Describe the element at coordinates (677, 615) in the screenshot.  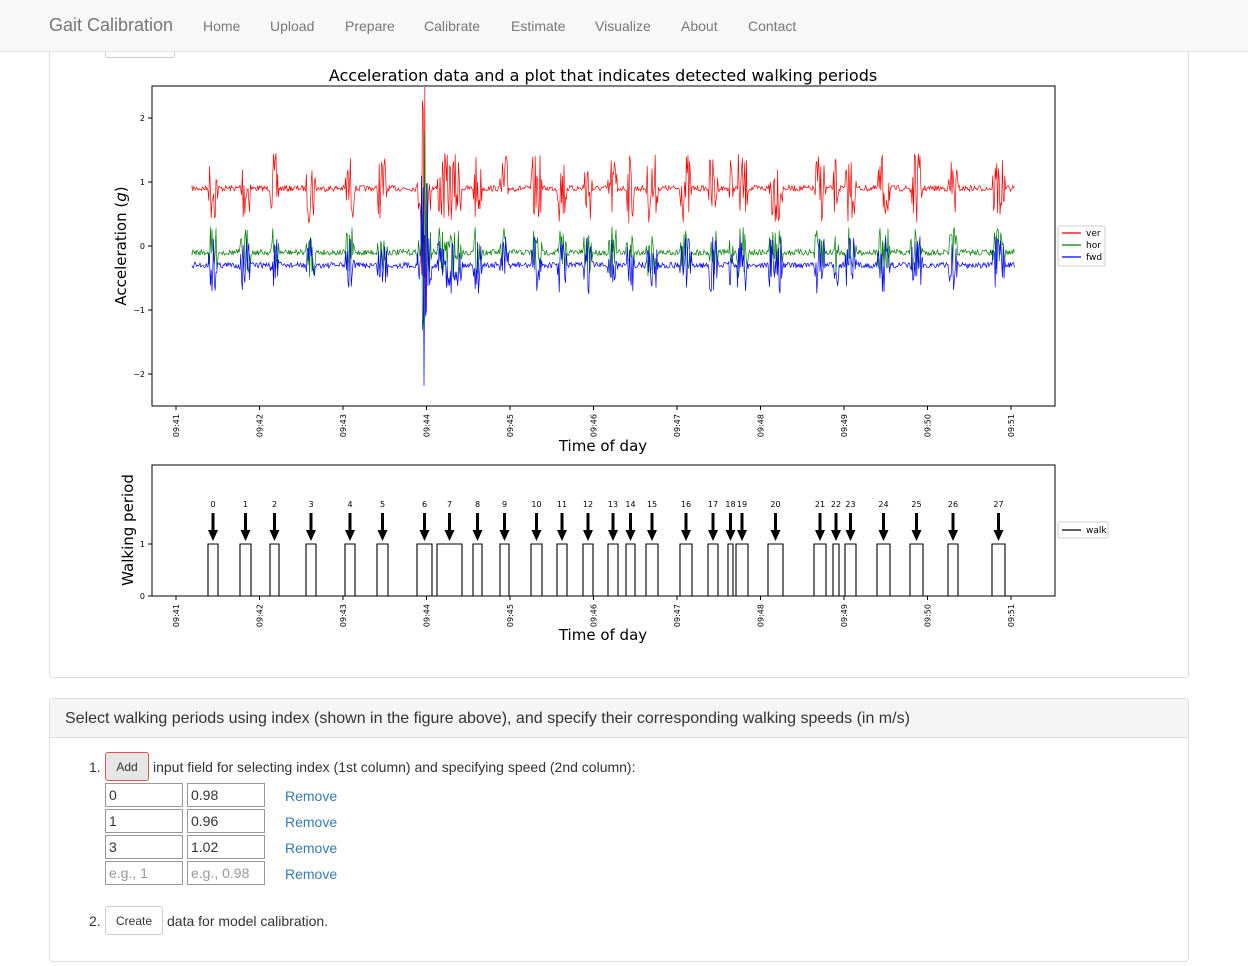
I see `bottom-x-tick-label: 09:47` at that location.